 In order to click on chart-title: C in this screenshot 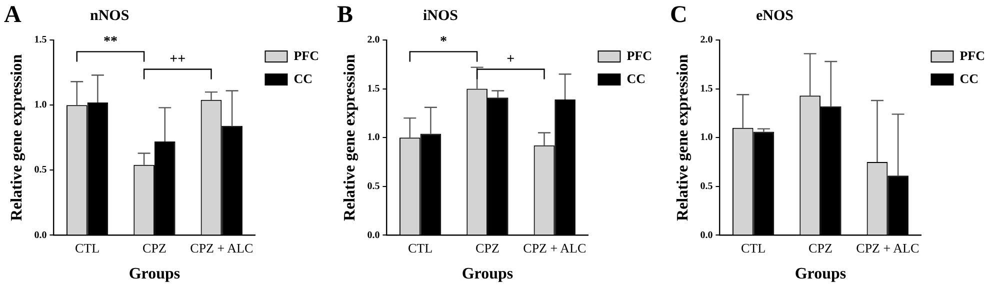, I will do `click(679, 15)`.